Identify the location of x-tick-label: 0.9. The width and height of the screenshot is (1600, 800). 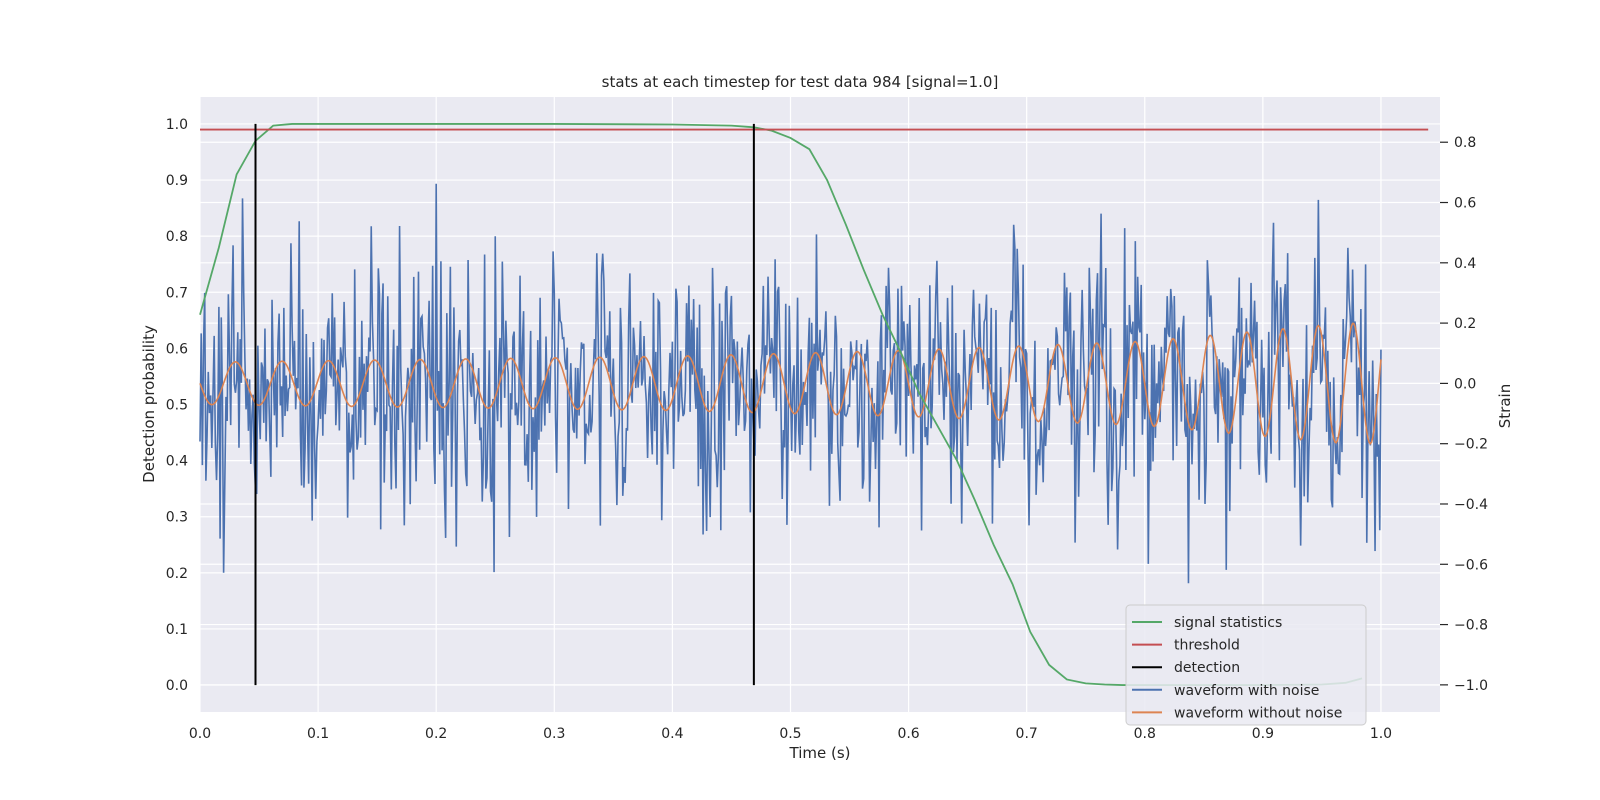
(1263, 734).